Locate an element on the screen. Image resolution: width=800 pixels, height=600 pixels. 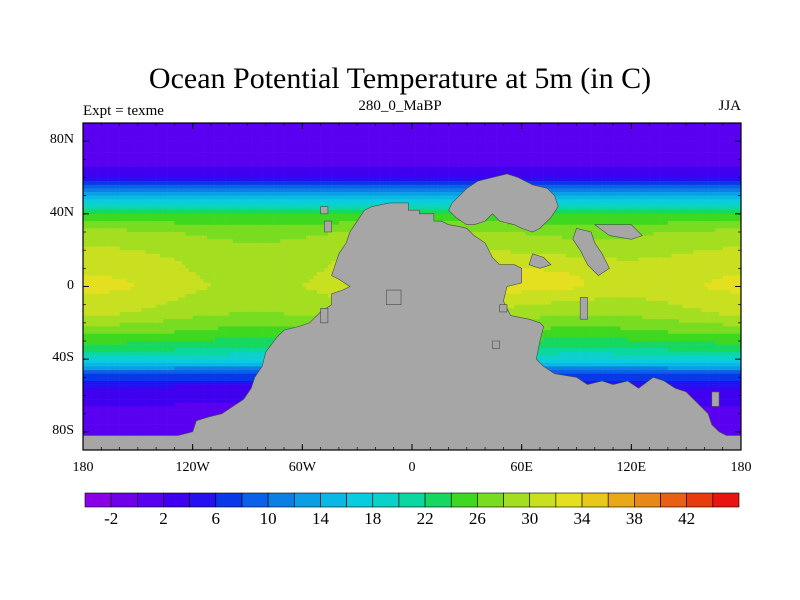
colorbar-tick-label: -2 is located at coordinates (111, 518).